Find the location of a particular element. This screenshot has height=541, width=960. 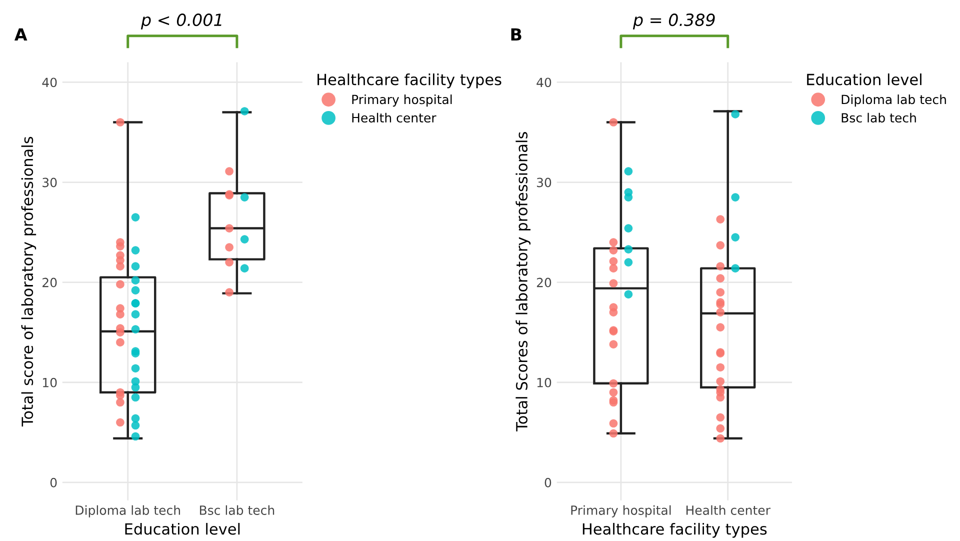

legend-label: Health center is located at coordinates (394, 117).